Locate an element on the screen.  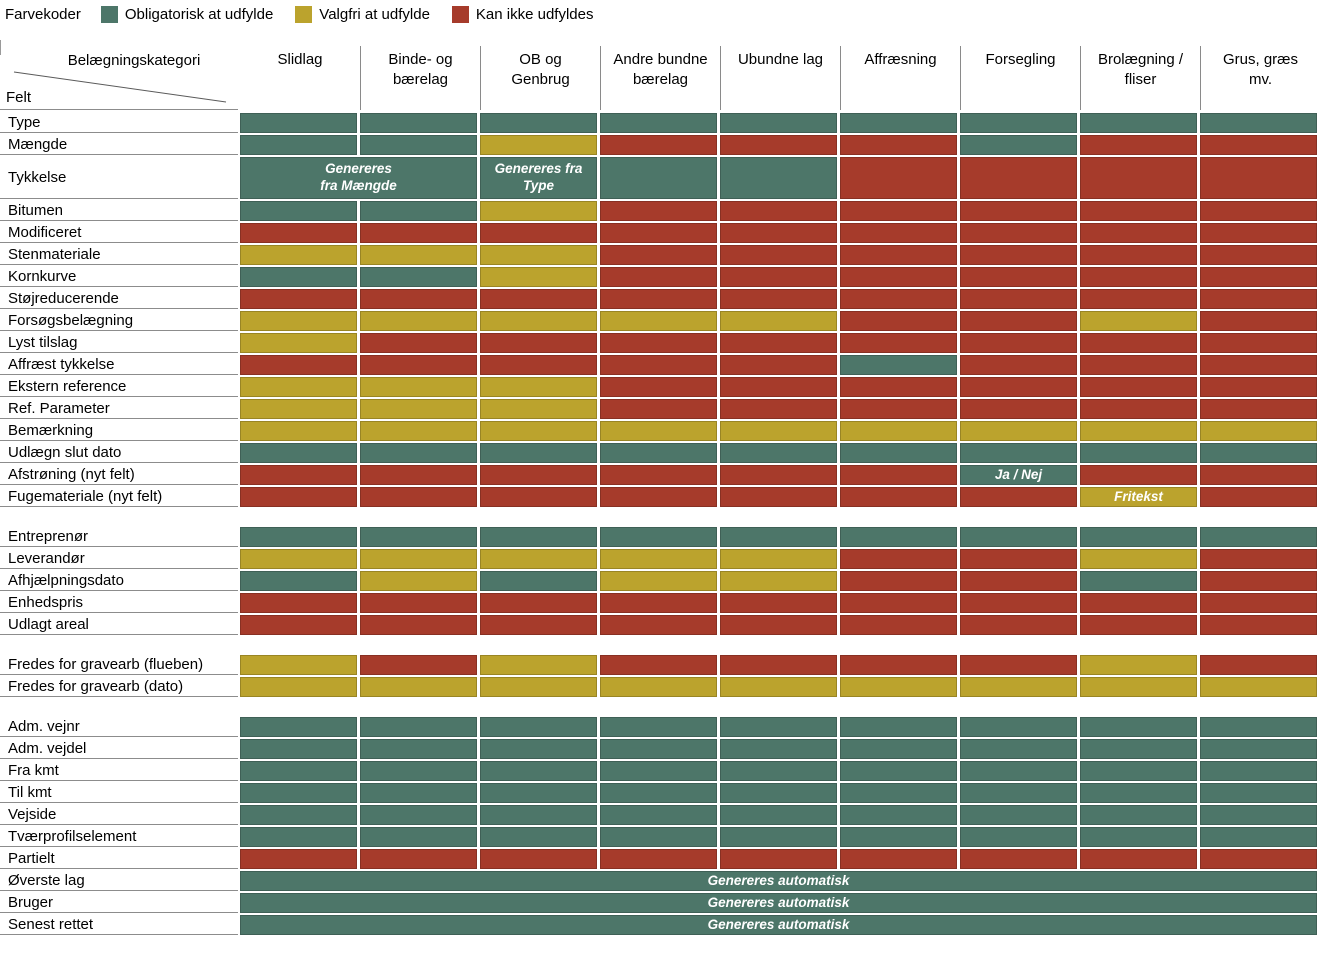
matrix-row: Afstrøning (nyt felt) Ja / Nej is located at coordinates (660, 475).